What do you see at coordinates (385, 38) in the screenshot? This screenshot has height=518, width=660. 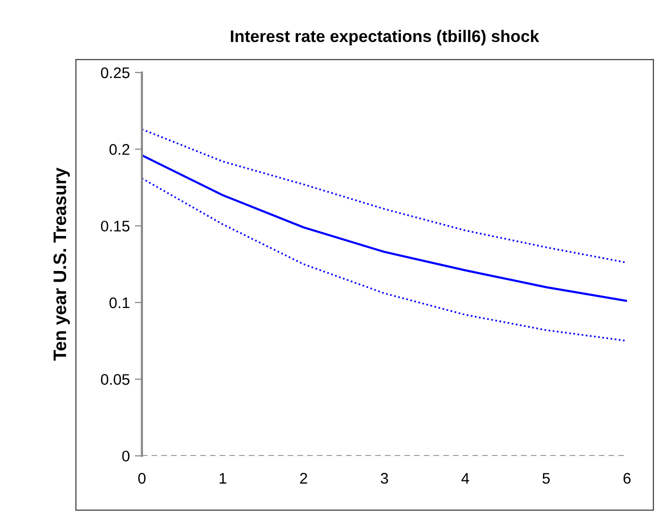 I see `chart-title: Interest rate expectations (tbill6) shock` at bounding box center [385, 38].